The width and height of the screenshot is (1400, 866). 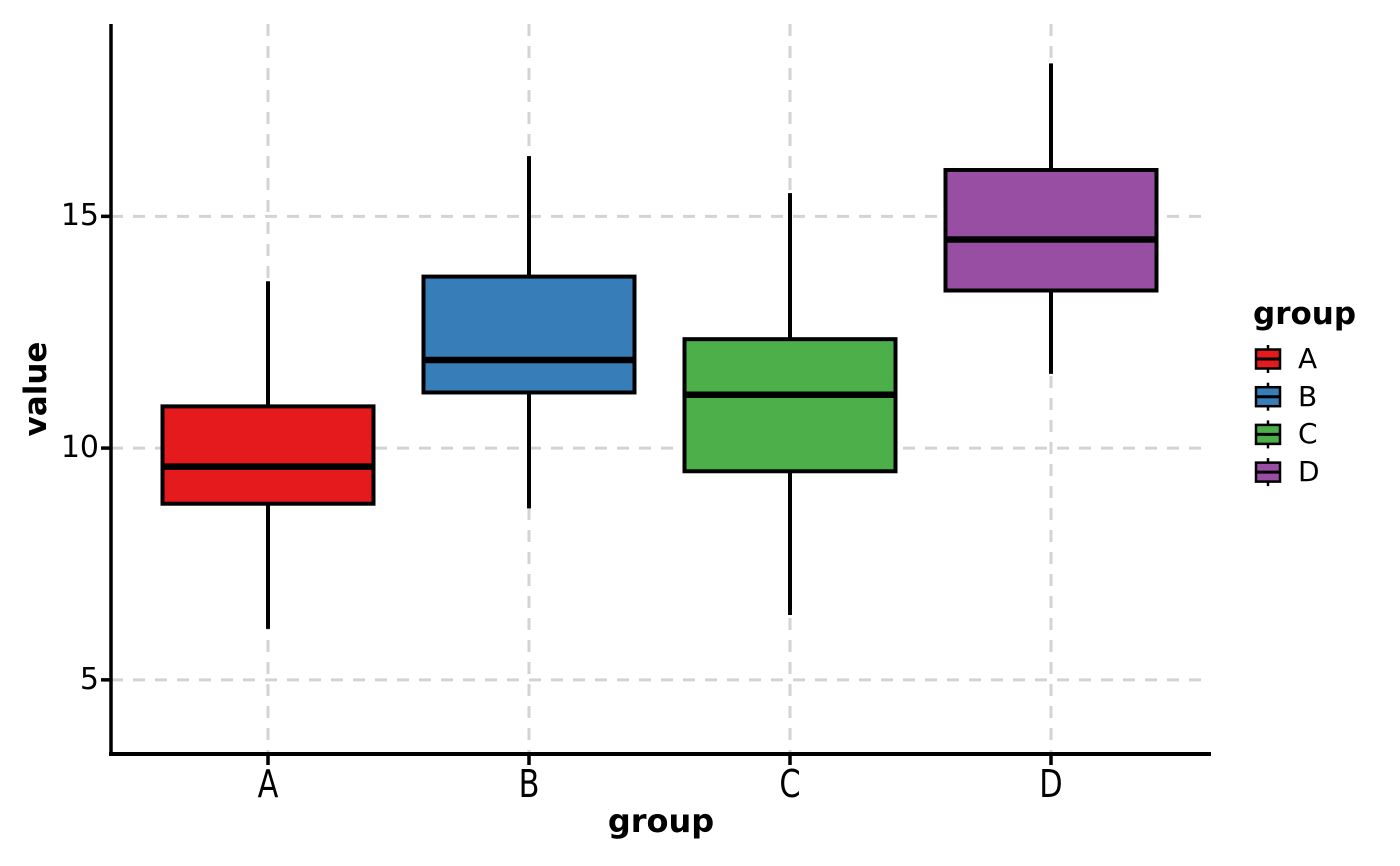 I want to click on legend-label-b: B, so click(x=1308, y=396).